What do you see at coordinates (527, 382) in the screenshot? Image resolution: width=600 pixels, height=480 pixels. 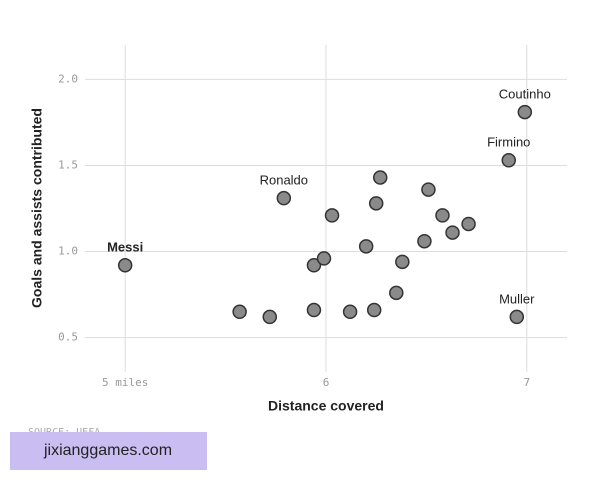 I see `x-tick-label: 7` at bounding box center [527, 382].